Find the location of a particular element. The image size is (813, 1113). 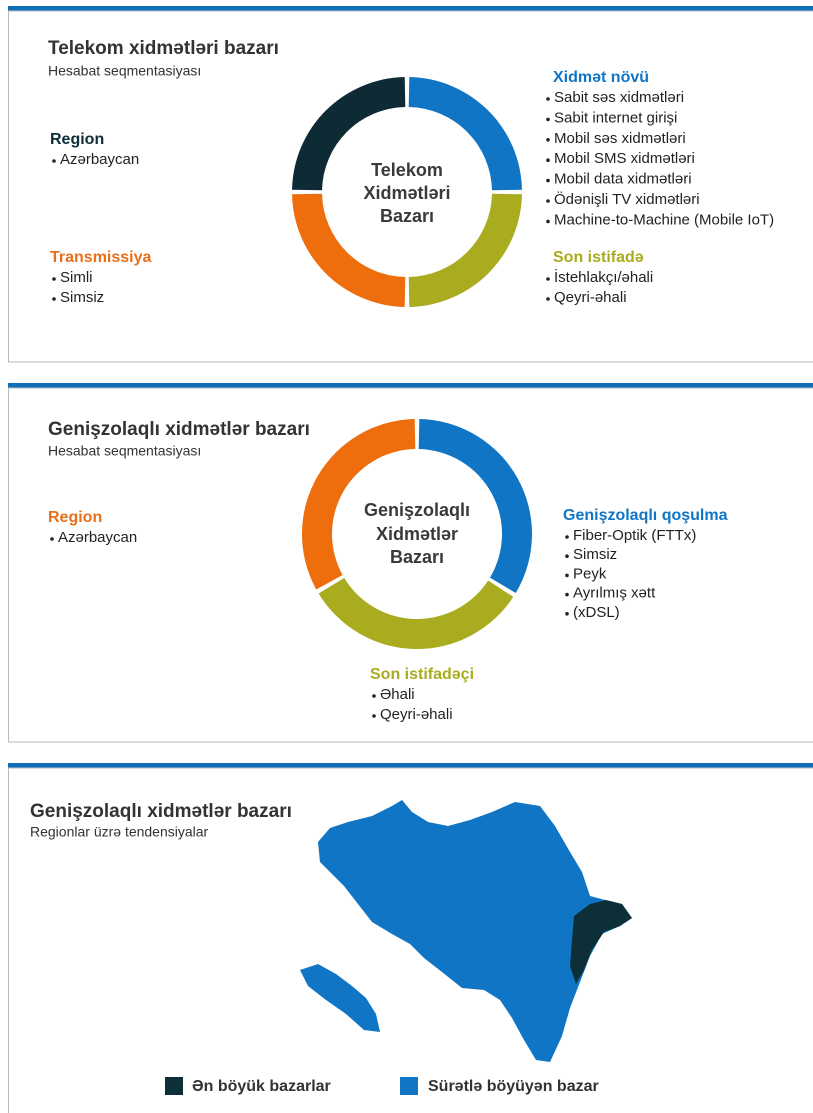

group-item: İstehlakçı/əhali is located at coordinates (603, 277).